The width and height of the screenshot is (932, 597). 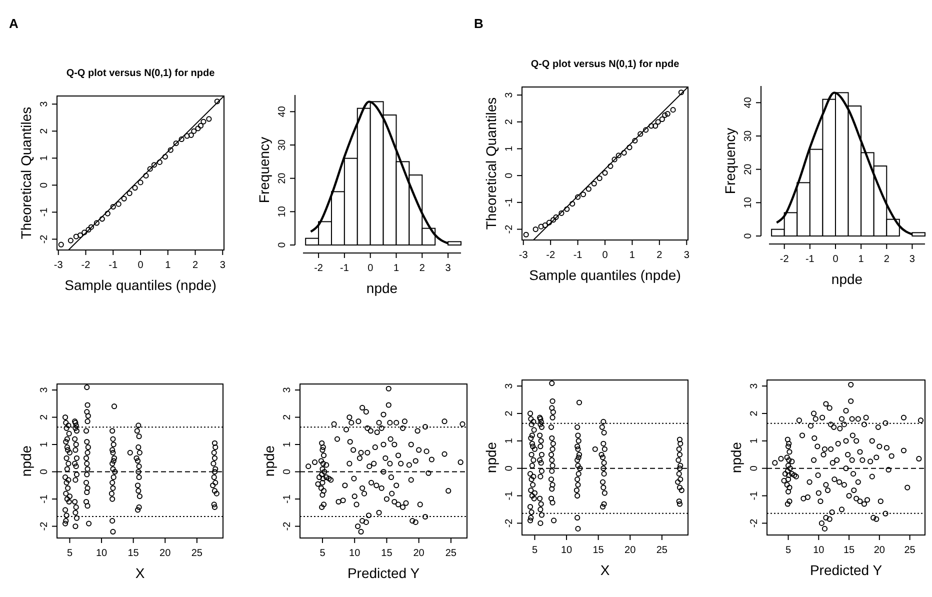 What do you see at coordinates (479, 23) in the screenshot?
I see `text: B` at bounding box center [479, 23].